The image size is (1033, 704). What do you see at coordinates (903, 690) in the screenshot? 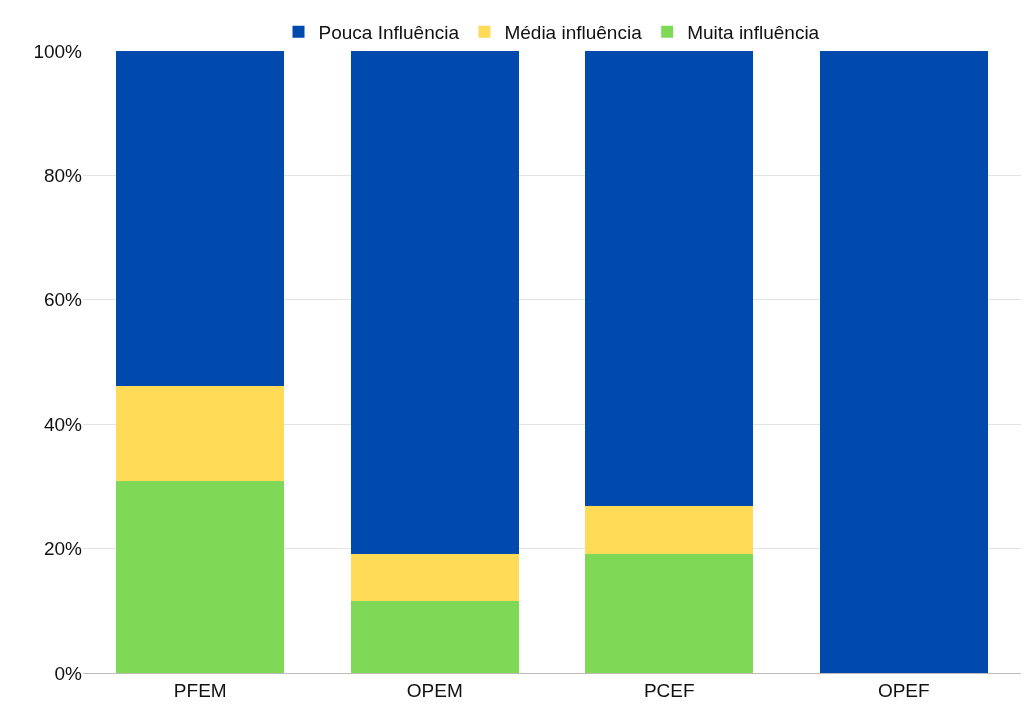
I see `x-tick-label: OPEF` at bounding box center [903, 690].